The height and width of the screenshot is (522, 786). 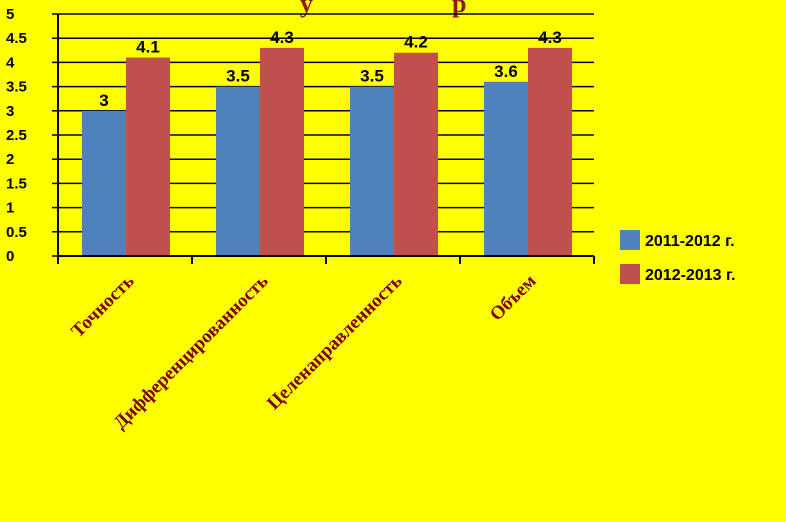 What do you see at coordinates (677, 257) in the screenshot?
I see `legend: 2011-2012 г. 2012-2013 г.` at bounding box center [677, 257].